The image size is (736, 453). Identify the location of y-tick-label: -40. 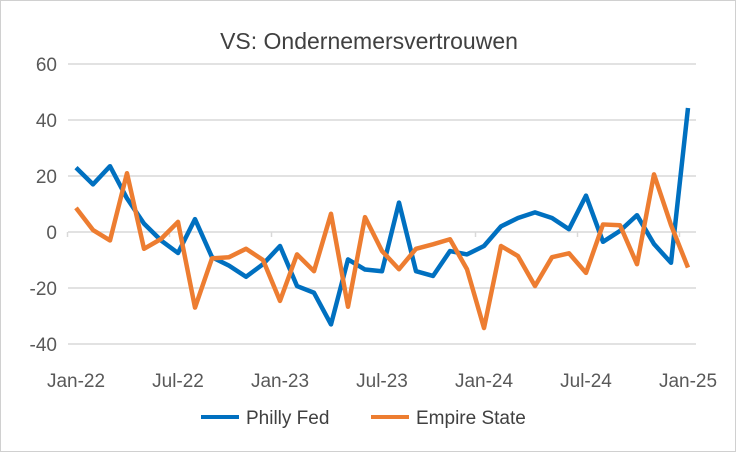
(43, 345).